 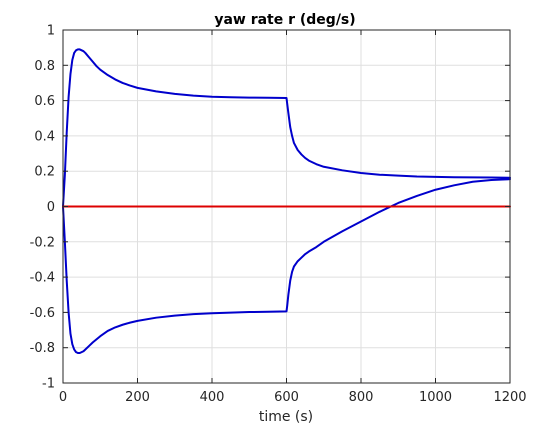 I want to click on x-tick-label: 400, so click(x=212, y=397).